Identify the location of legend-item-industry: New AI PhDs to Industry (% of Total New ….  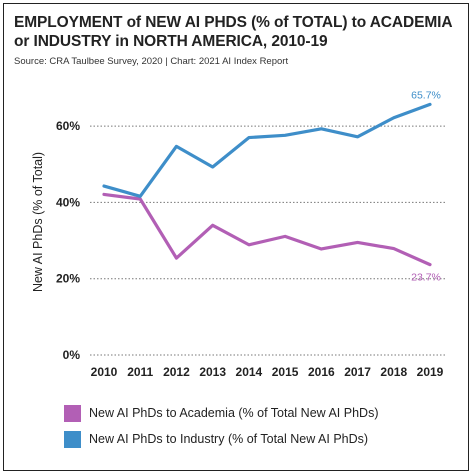
(221, 439).